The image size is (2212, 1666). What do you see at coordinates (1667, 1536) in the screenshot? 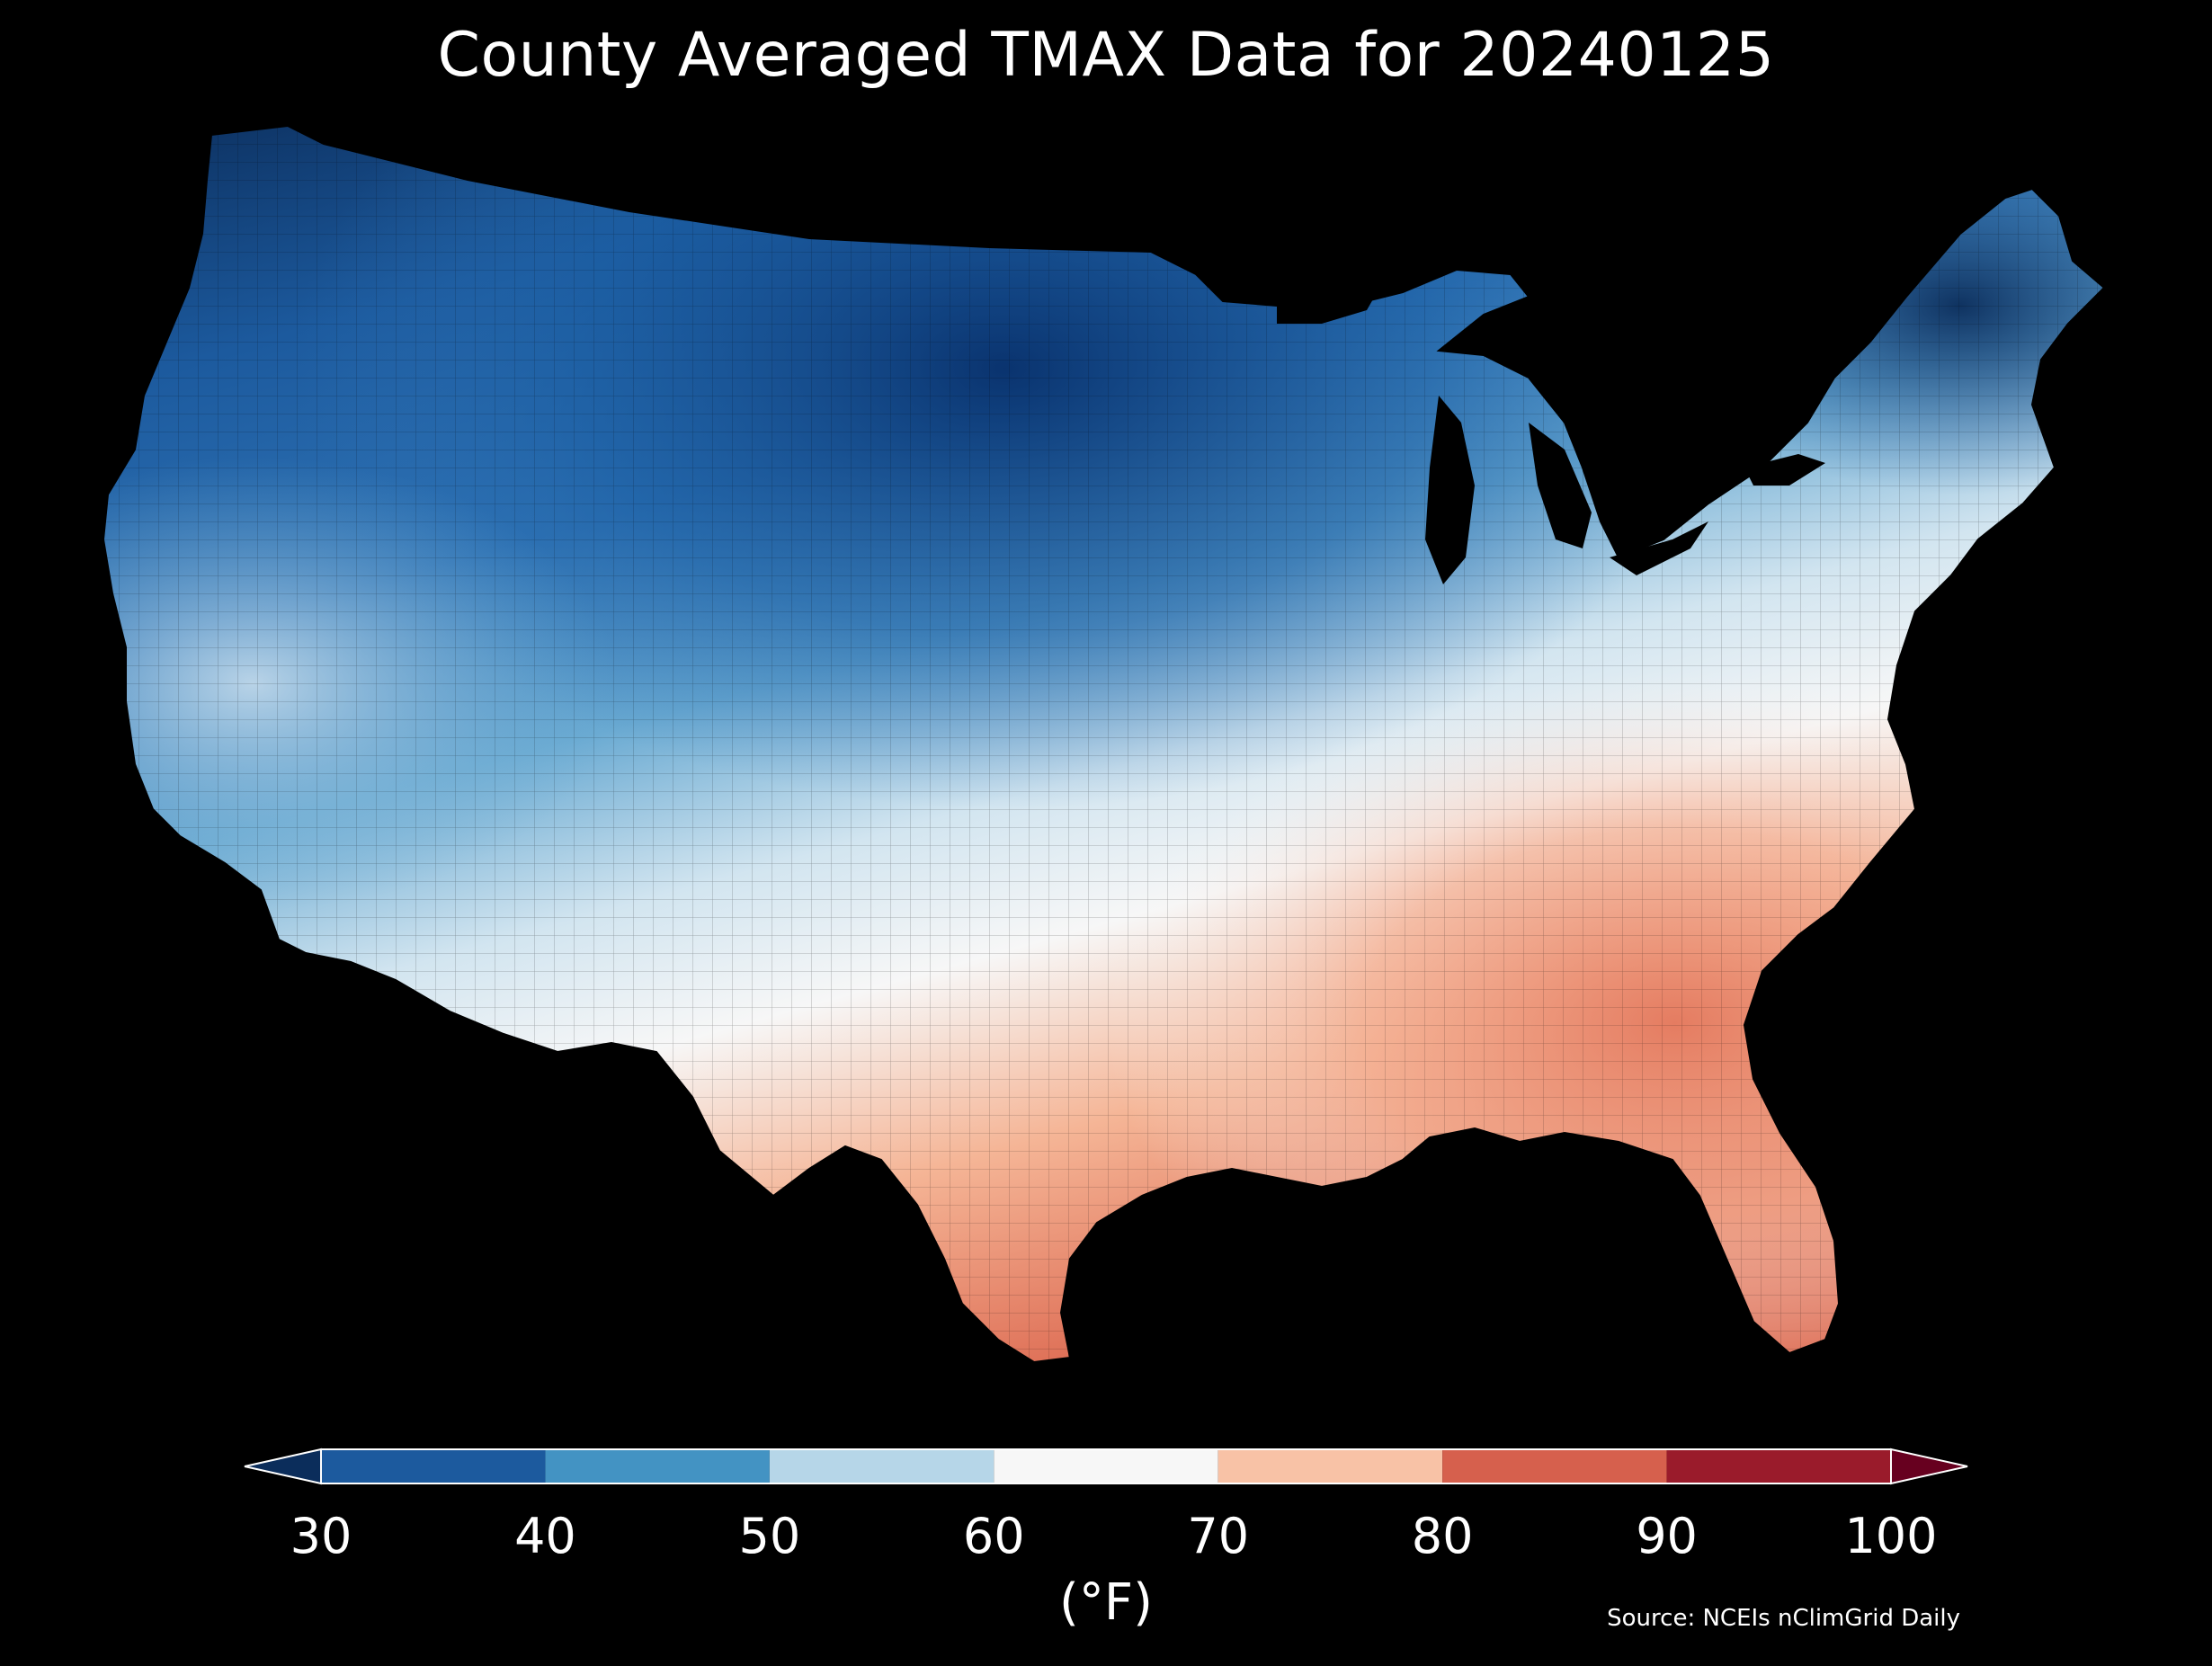
I see `colorbar-tick-90: 90` at bounding box center [1667, 1536].